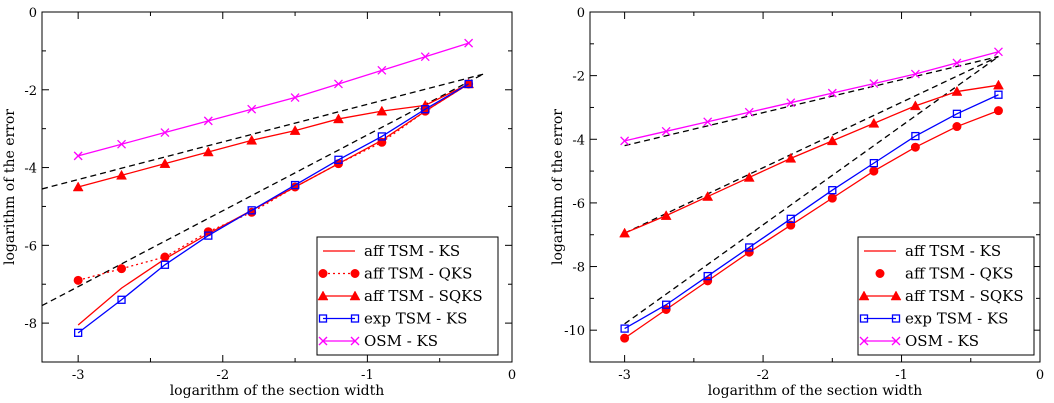 The width and height of the screenshot is (1054, 403). I want to click on legend-item: aff TSM - SQKS, so click(941, 296).